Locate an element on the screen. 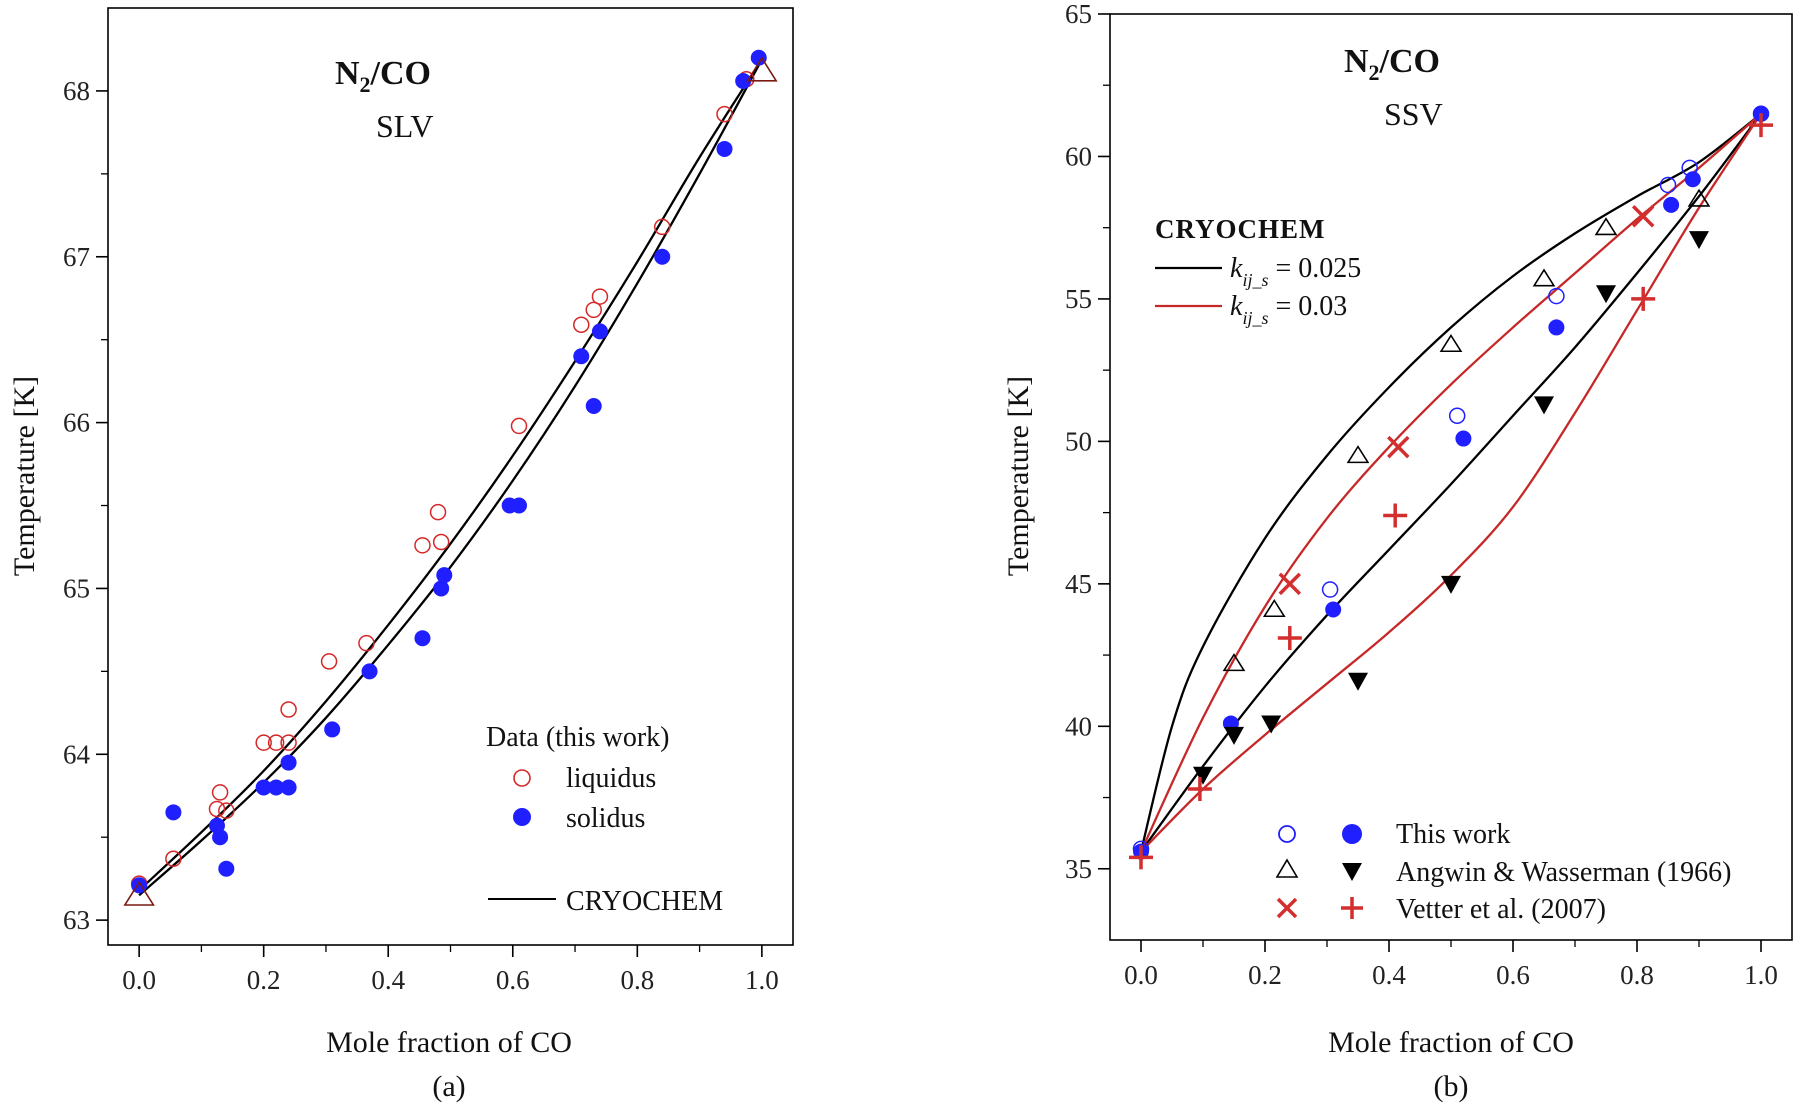 The width and height of the screenshot is (1795, 1103). y-tick-label-a-2: 65 is located at coordinates (76, 588).